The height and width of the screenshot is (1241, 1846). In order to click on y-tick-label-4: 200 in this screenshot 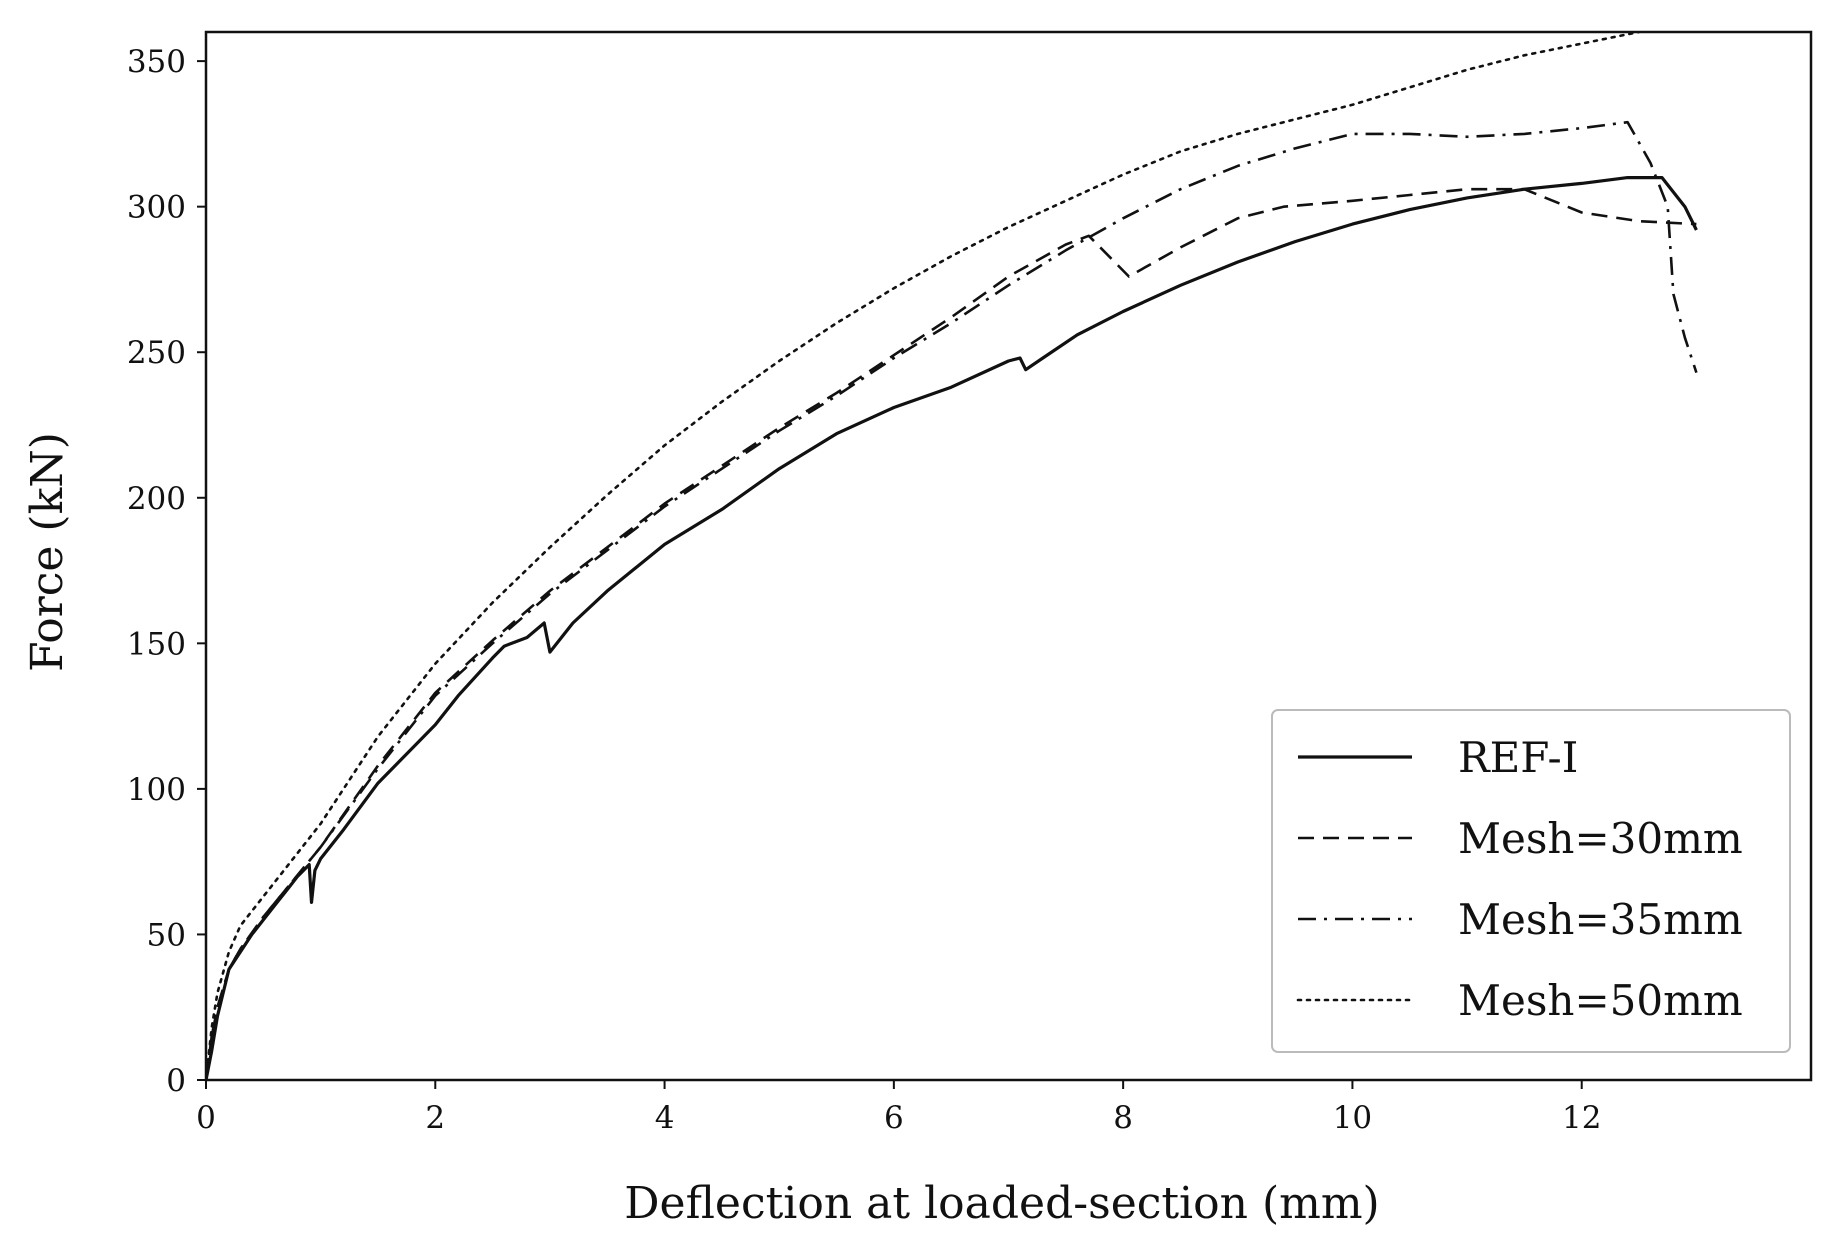, I will do `click(156, 499)`.